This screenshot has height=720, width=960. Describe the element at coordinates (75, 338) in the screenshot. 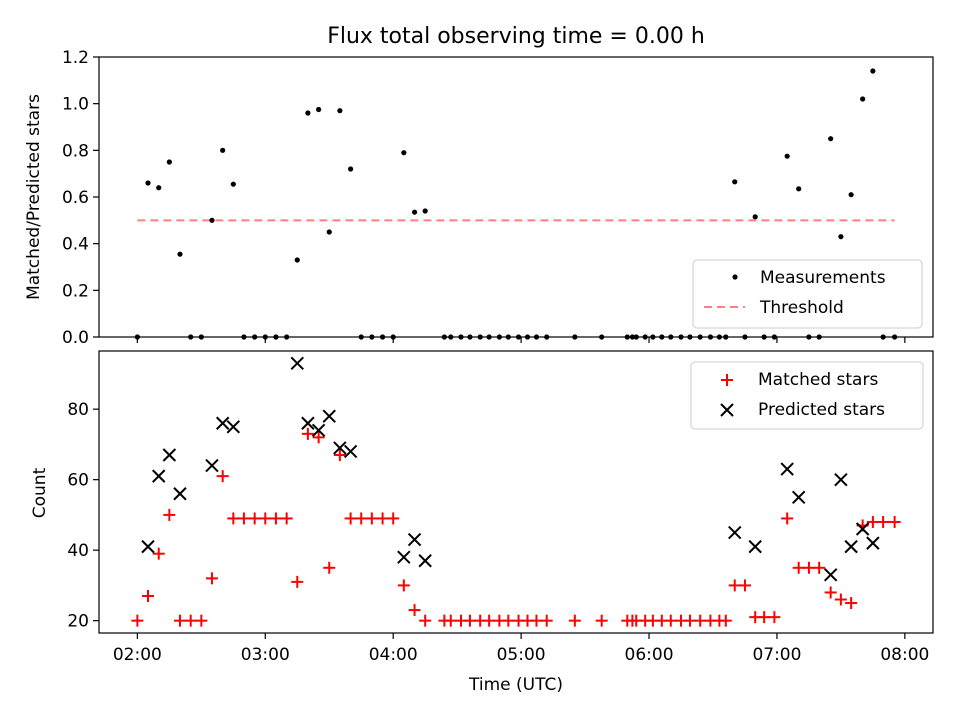

I see `top-y-tick-label: 0.0` at that location.